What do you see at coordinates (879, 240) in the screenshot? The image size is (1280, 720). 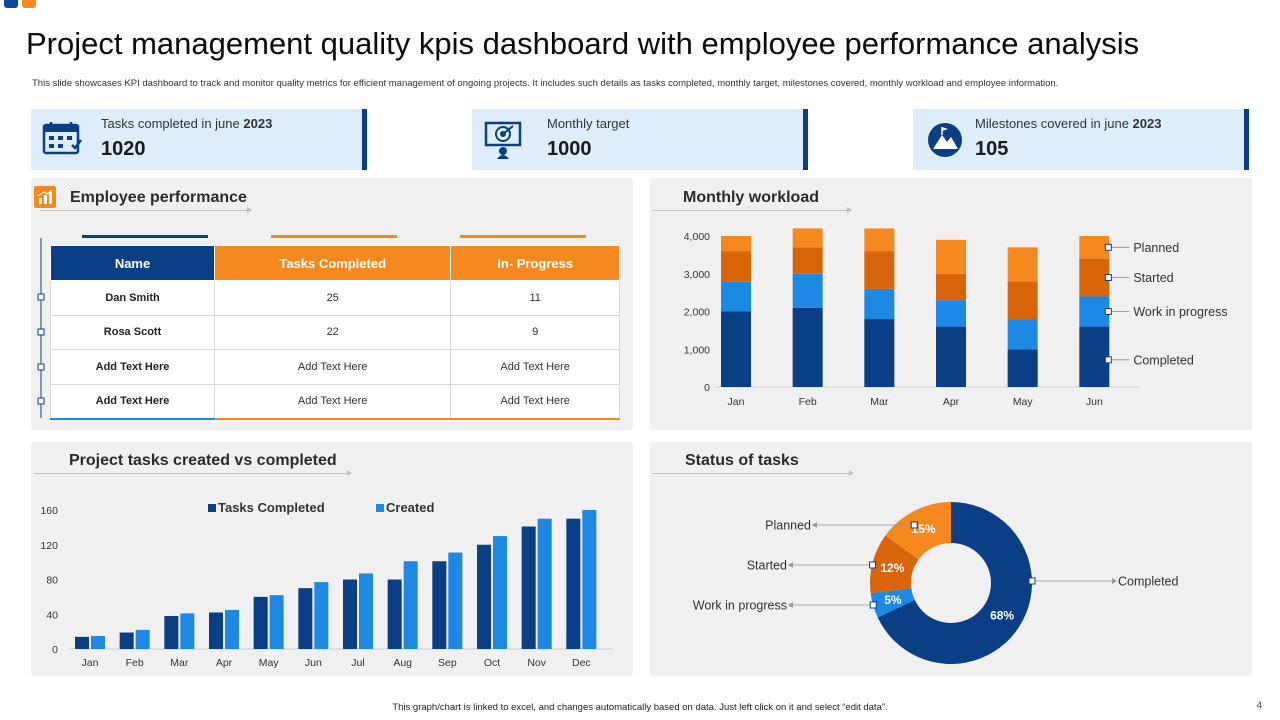 I see `bar-planned-mar` at bounding box center [879, 240].